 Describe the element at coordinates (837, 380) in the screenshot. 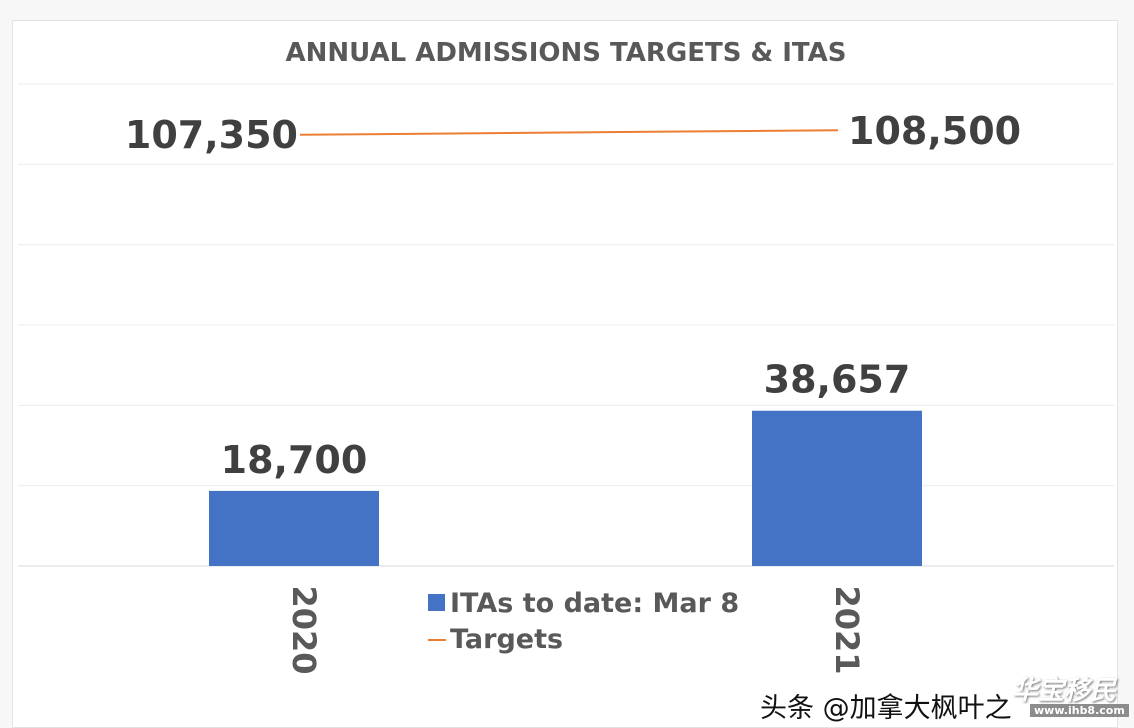

I see `bar-value-label-2021: 38,657` at that location.